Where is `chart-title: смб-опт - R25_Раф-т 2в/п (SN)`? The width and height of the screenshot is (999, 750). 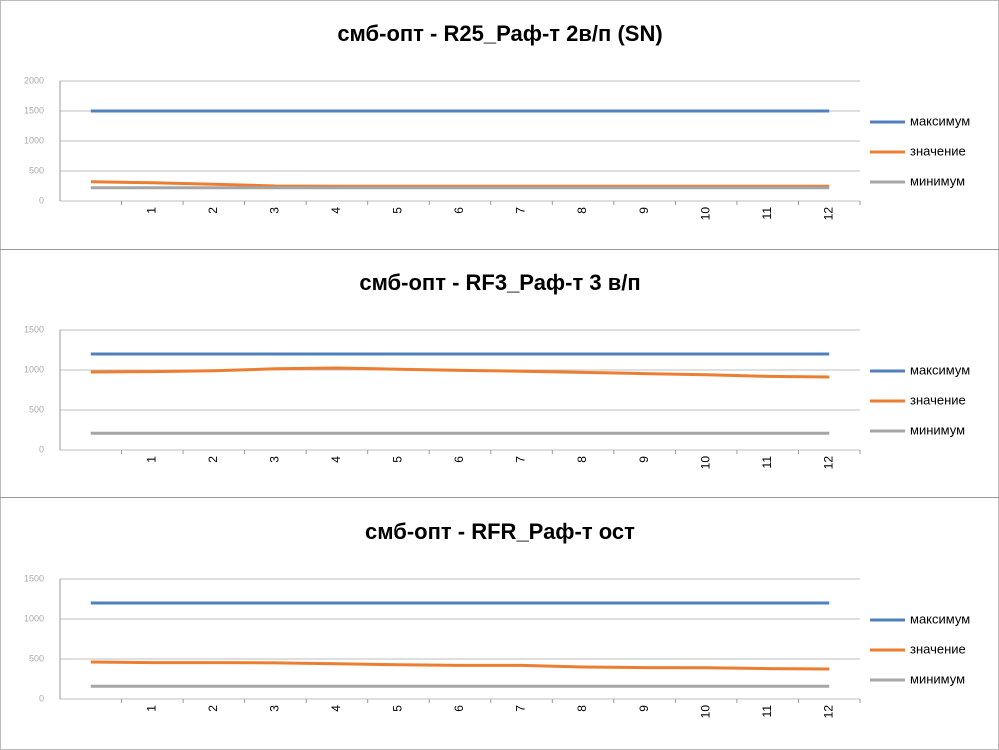
chart-title: смб-опт - R25_Раф-т 2в/п (SN) is located at coordinates (499, 33).